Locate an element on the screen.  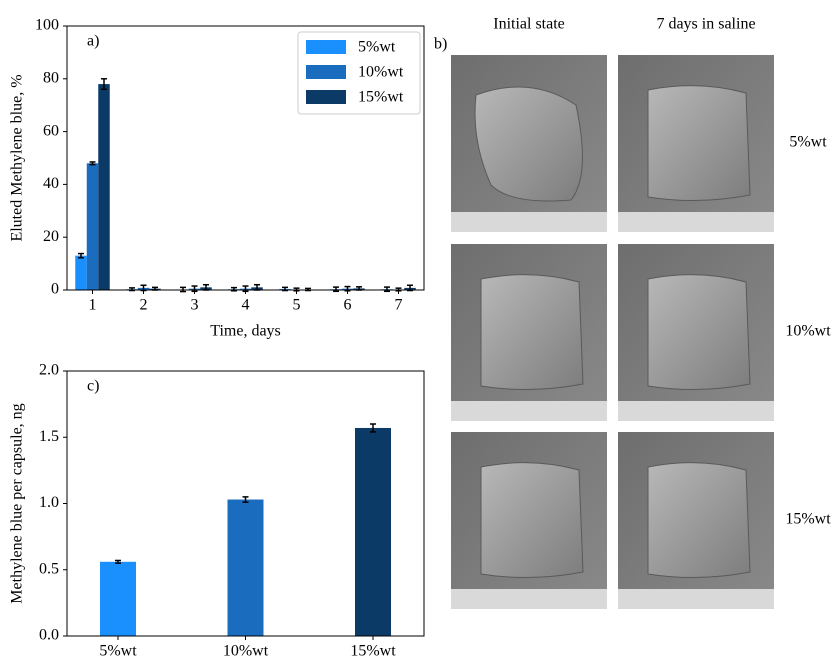
row-label: 15%wt is located at coordinates (808, 519).